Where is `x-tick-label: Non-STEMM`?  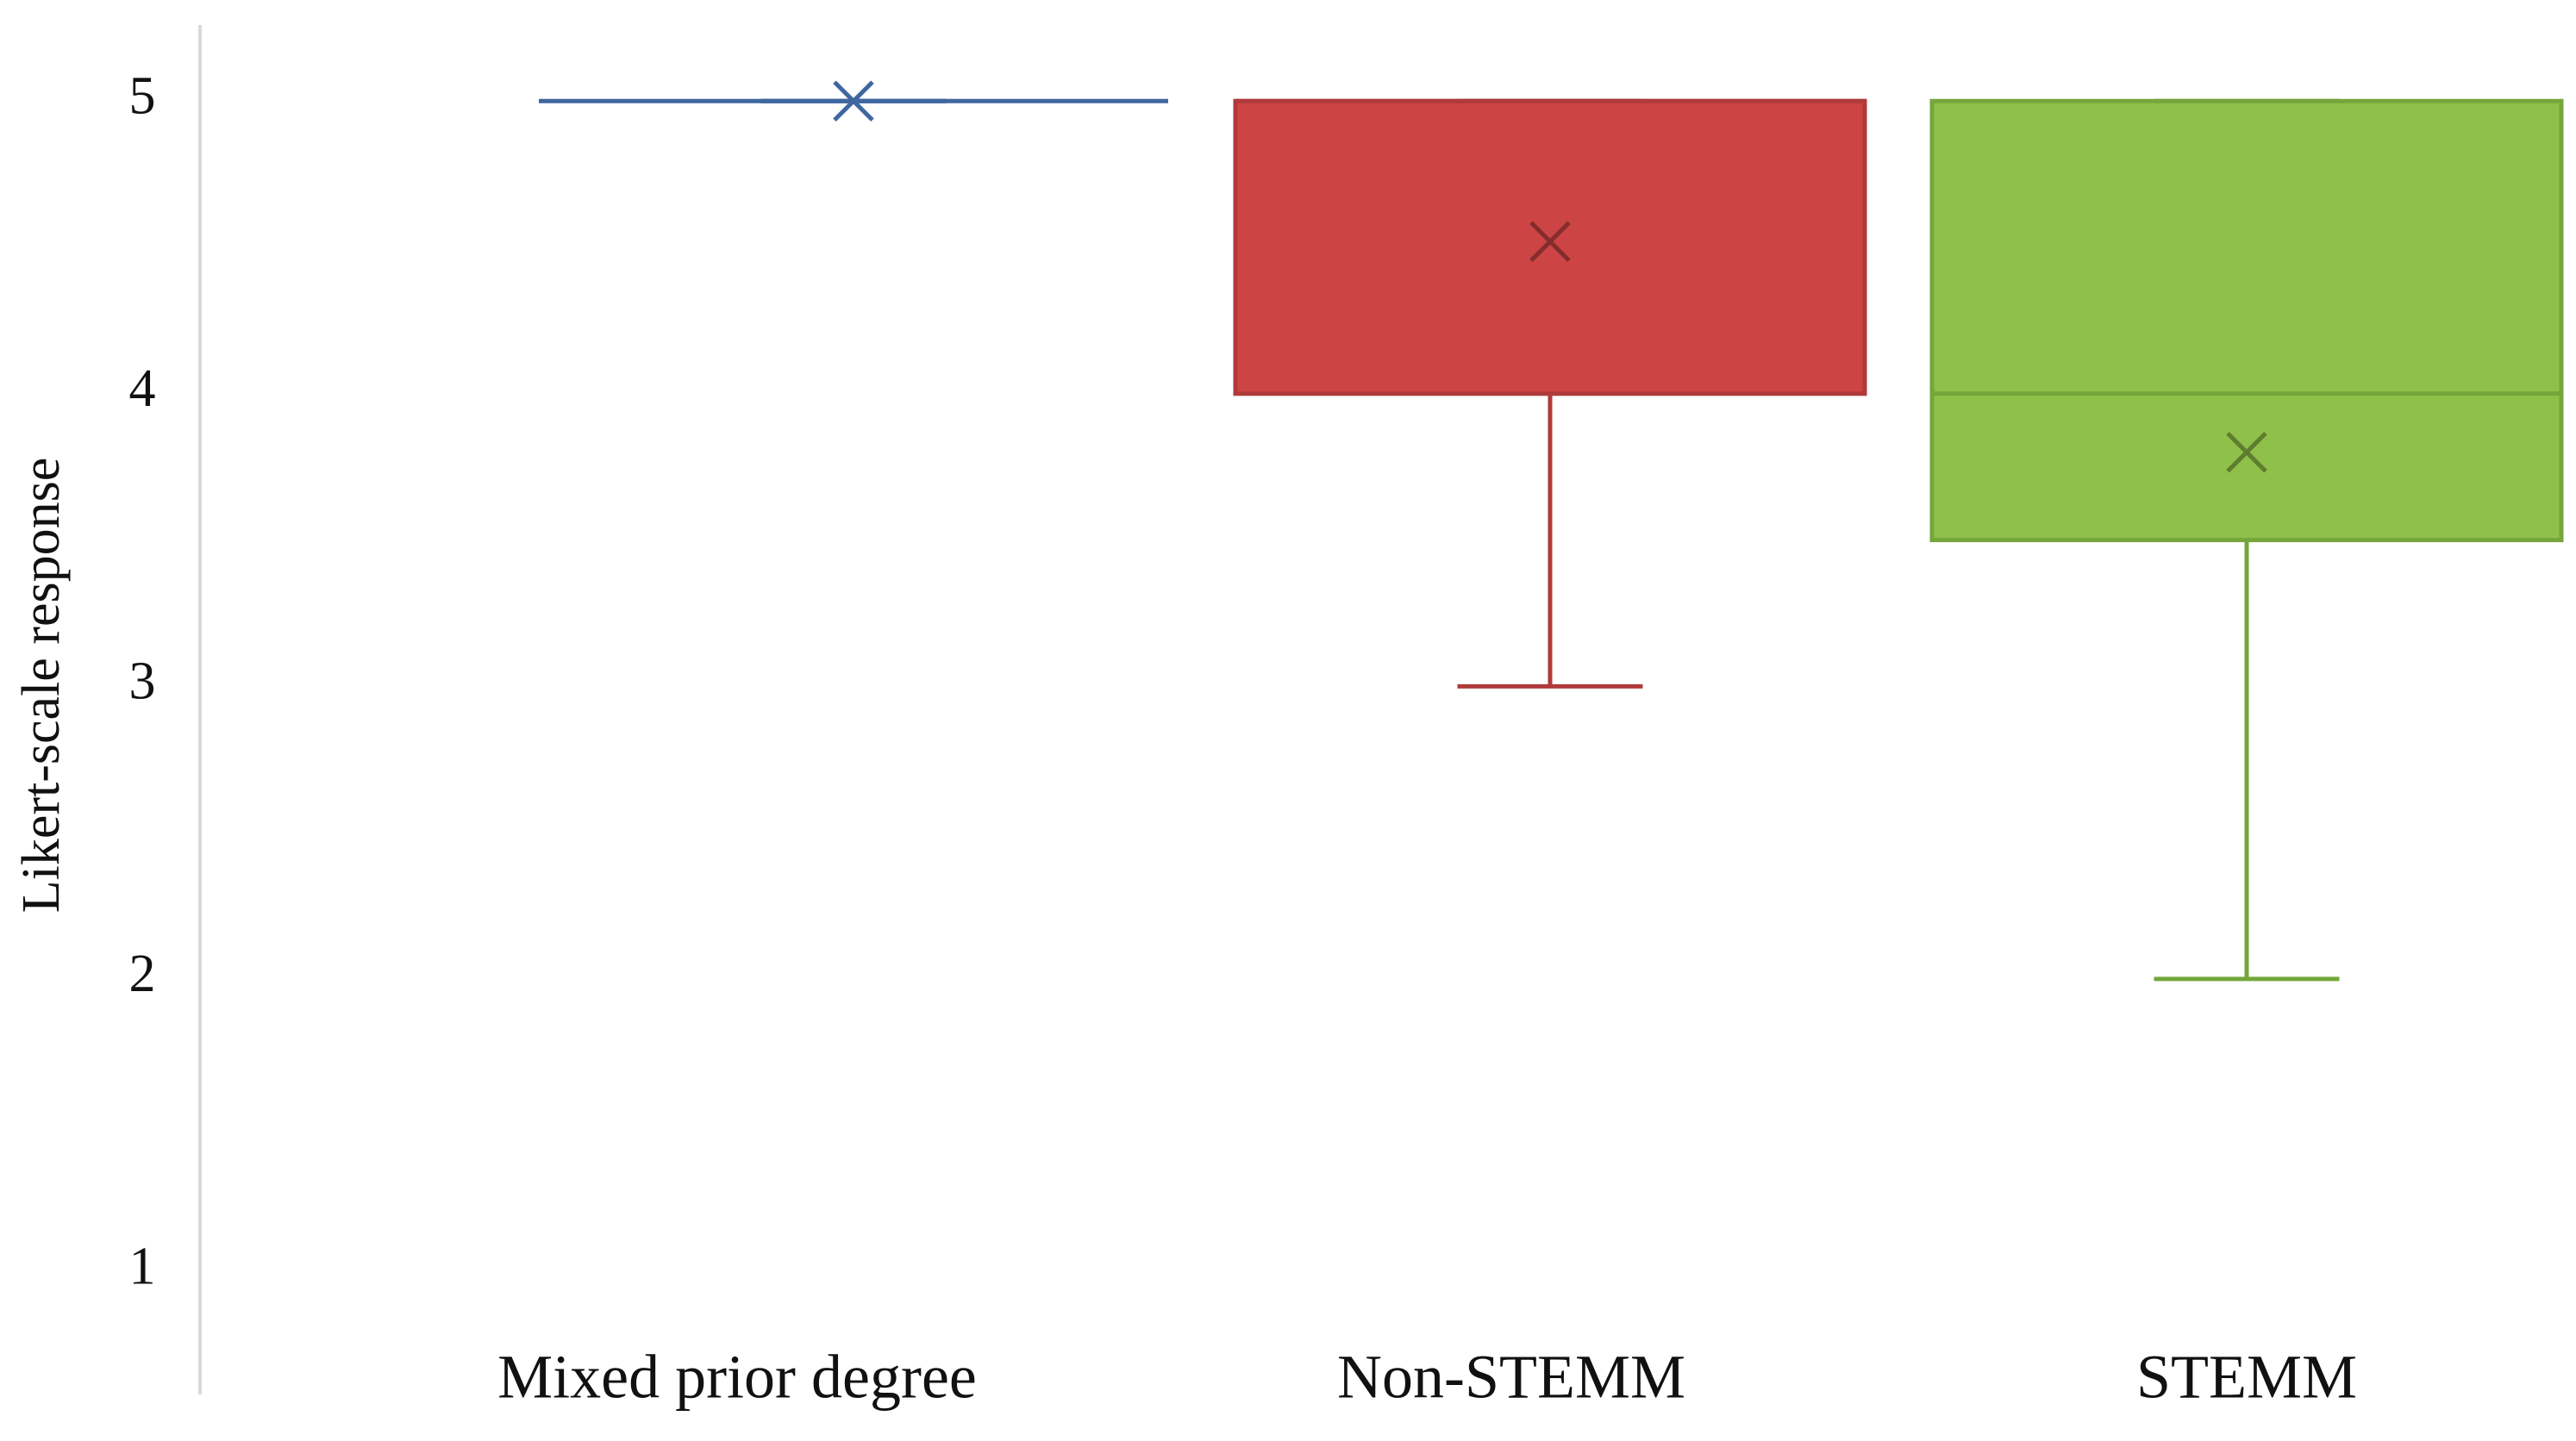 x-tick-label: Non-STEMM is located at coordinates (1511, 1377).